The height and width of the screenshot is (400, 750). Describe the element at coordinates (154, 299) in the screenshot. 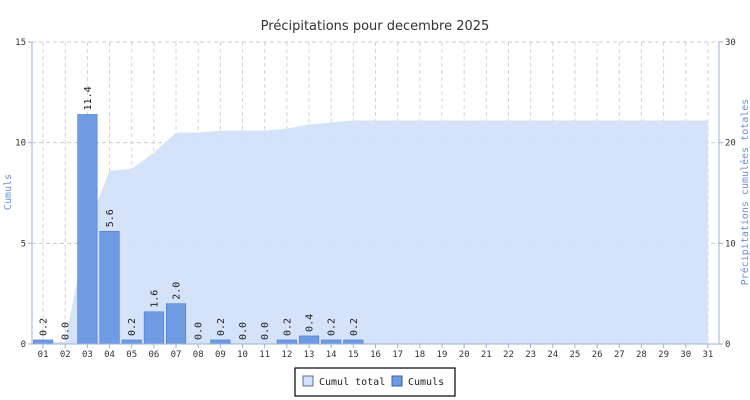

I see `bar-label-06: 1.6` at that location.